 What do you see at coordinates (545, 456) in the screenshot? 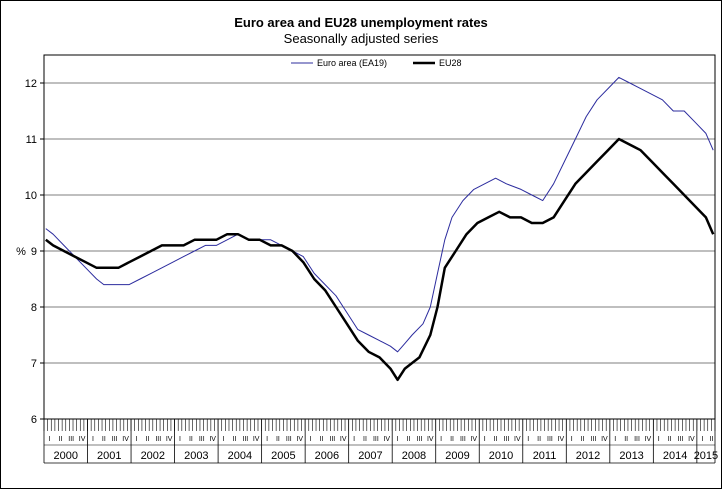
I see `year-label: 2011` at bounding box center [545, 456].